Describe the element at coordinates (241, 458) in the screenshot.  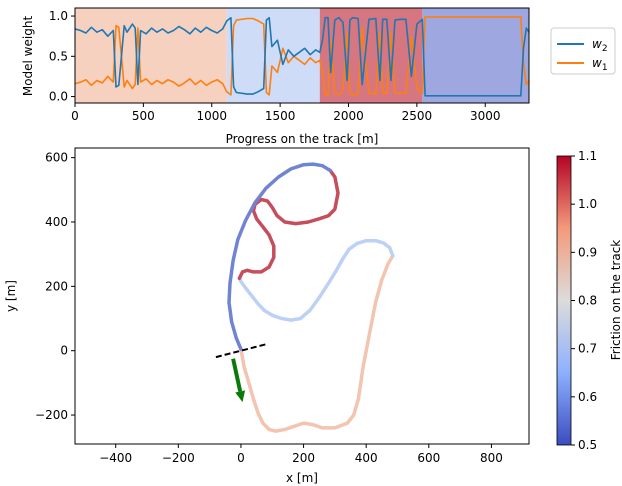
I see `track-x-tick-label: 0` at that location.